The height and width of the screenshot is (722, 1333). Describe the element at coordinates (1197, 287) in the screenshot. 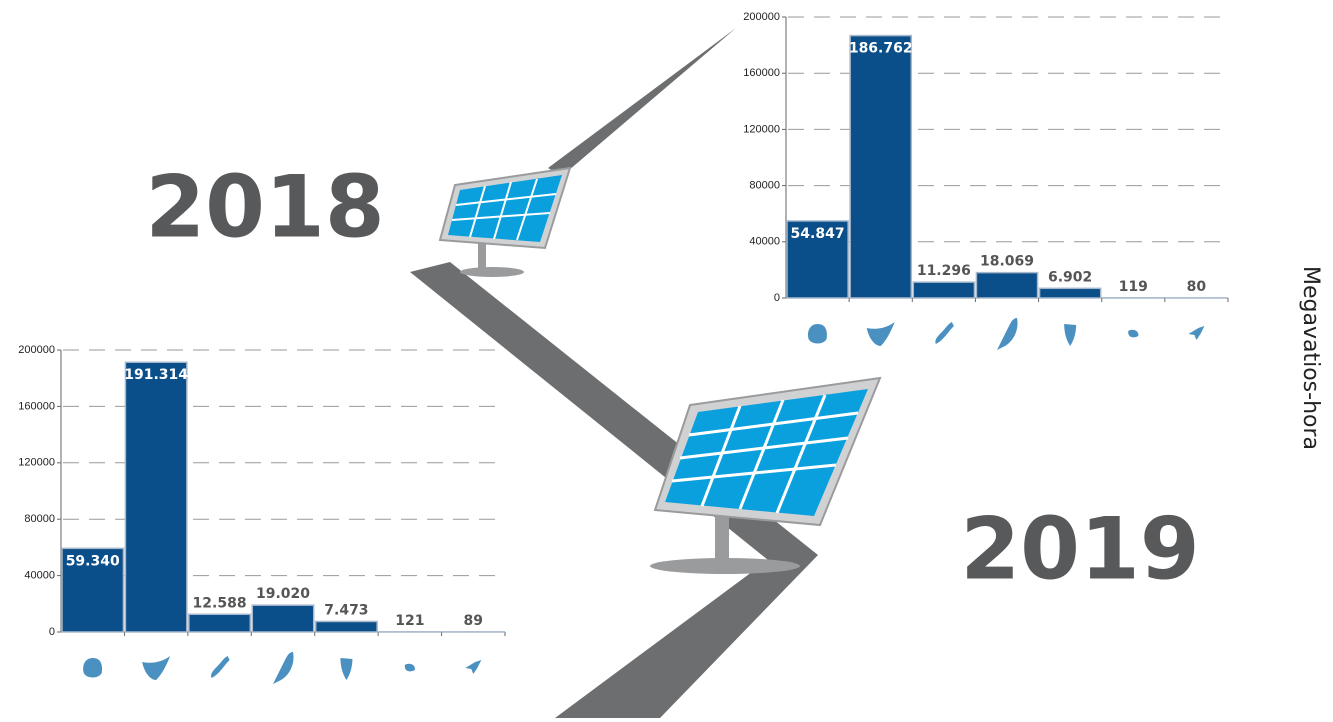

I see `value-label: 80` at that location.